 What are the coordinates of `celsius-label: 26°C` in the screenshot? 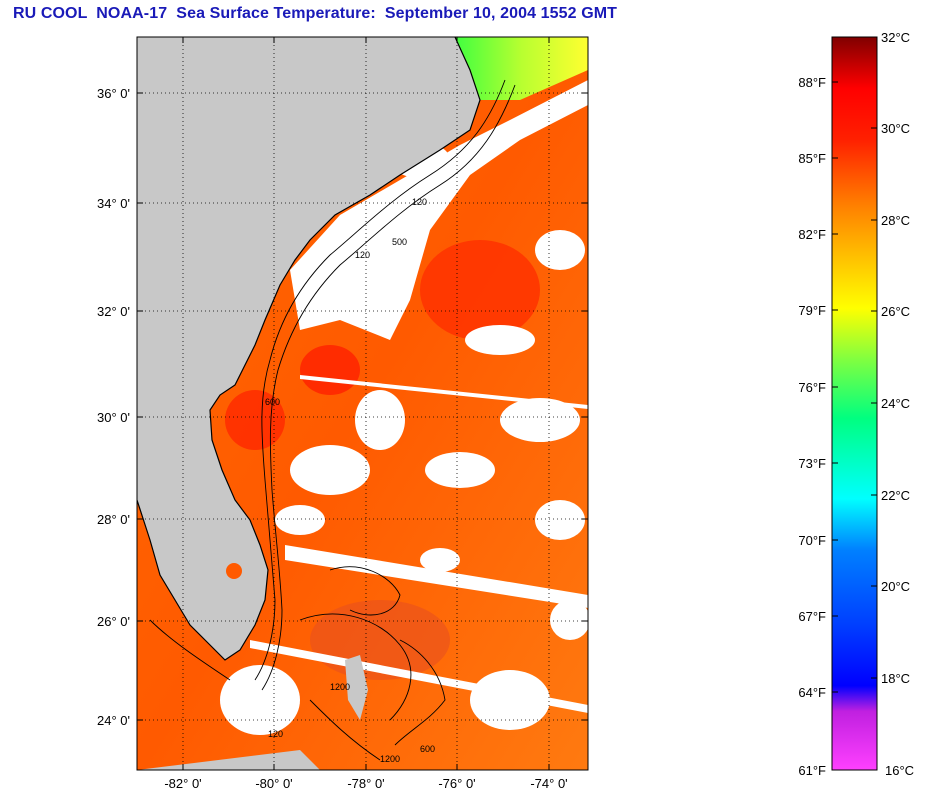 It's located at (895, 311).